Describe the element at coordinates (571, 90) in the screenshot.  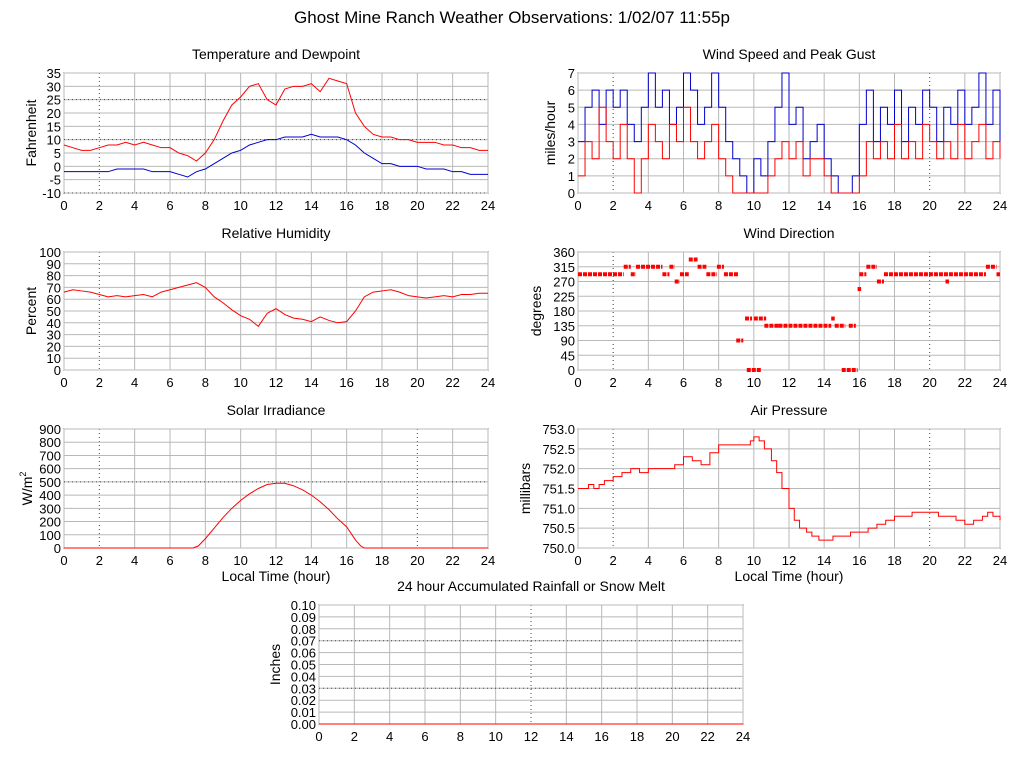
I see `y-tick-label: 6` at that location.